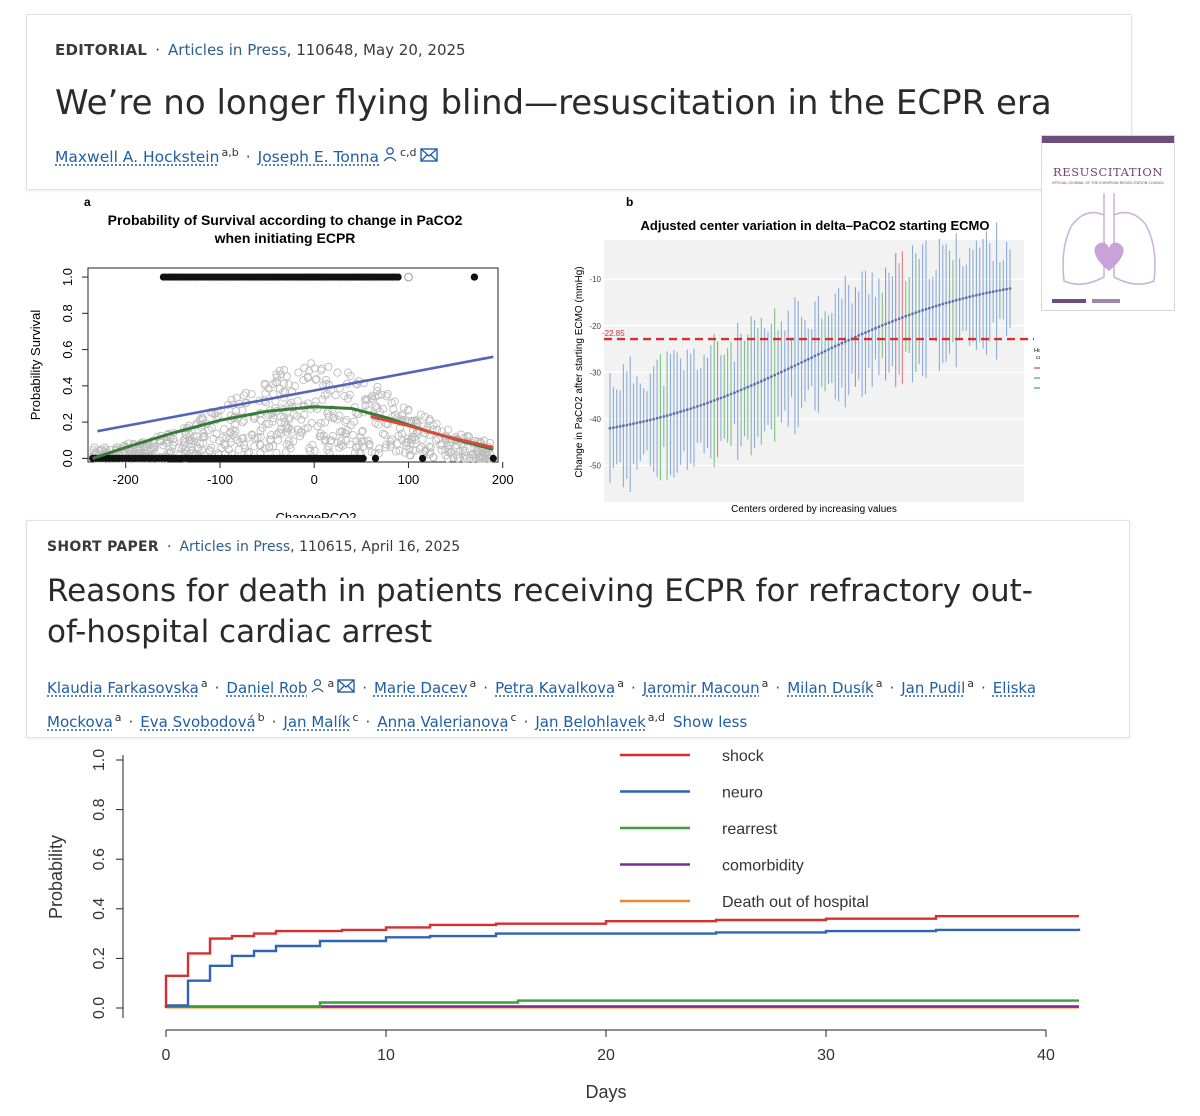 The image size is (1200, 1116). Describe the element at coordinates (317, 722) in the screenshot. I see `author-link: Jan Malík` at that location.